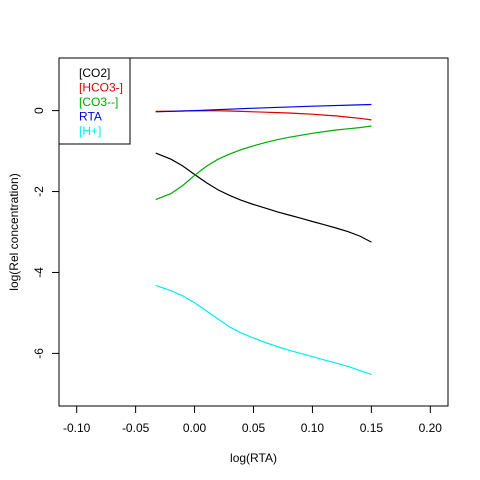  What do you see at coordinates (98, 102) in the screenshot?
I see `legend-entry: [CO3--]` at bounding box center [98, 102].